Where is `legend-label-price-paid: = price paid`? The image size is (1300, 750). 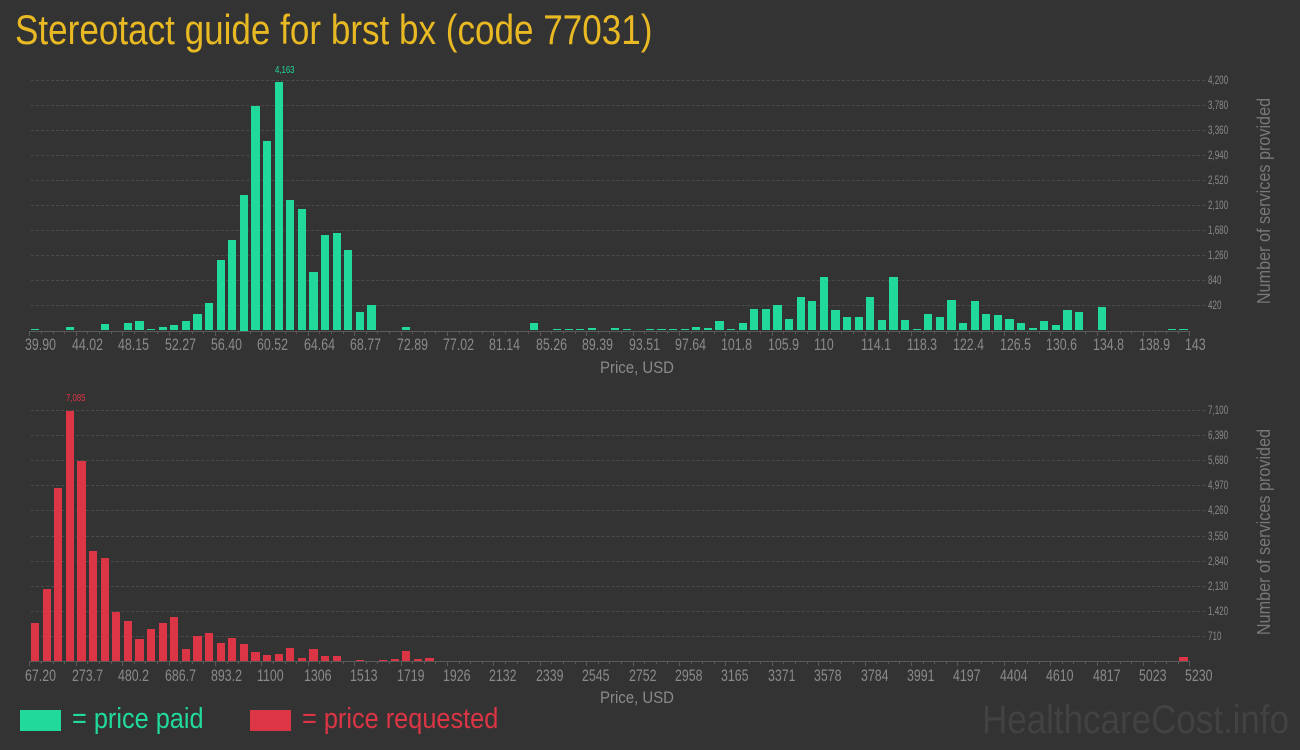
legend-label-price-paid: = price paid is located at coordinates (138, 719).